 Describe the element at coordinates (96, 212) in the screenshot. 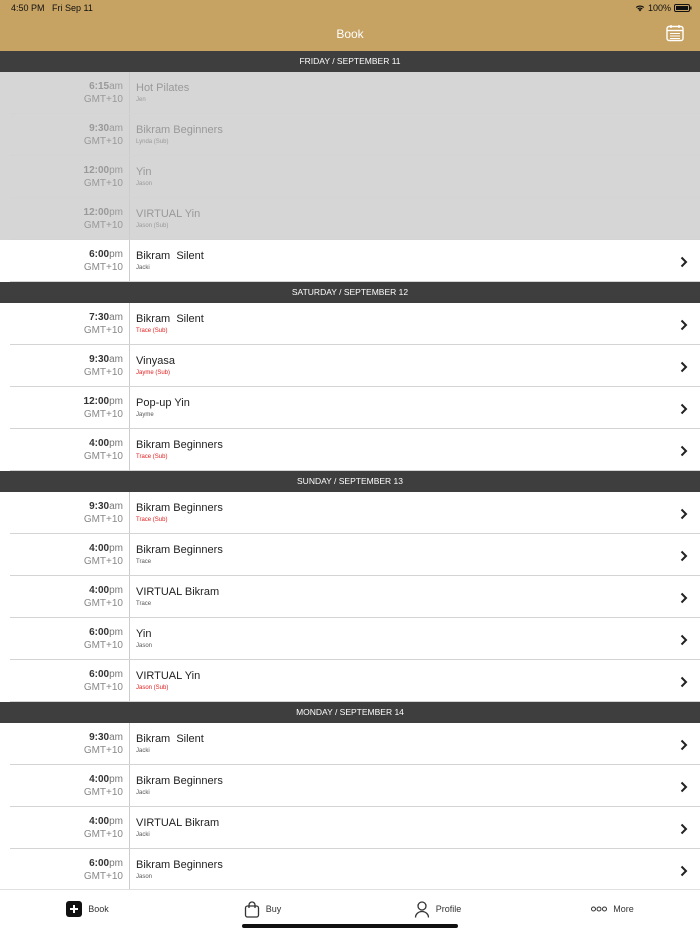

I see `time-value: 12:00` at that location.